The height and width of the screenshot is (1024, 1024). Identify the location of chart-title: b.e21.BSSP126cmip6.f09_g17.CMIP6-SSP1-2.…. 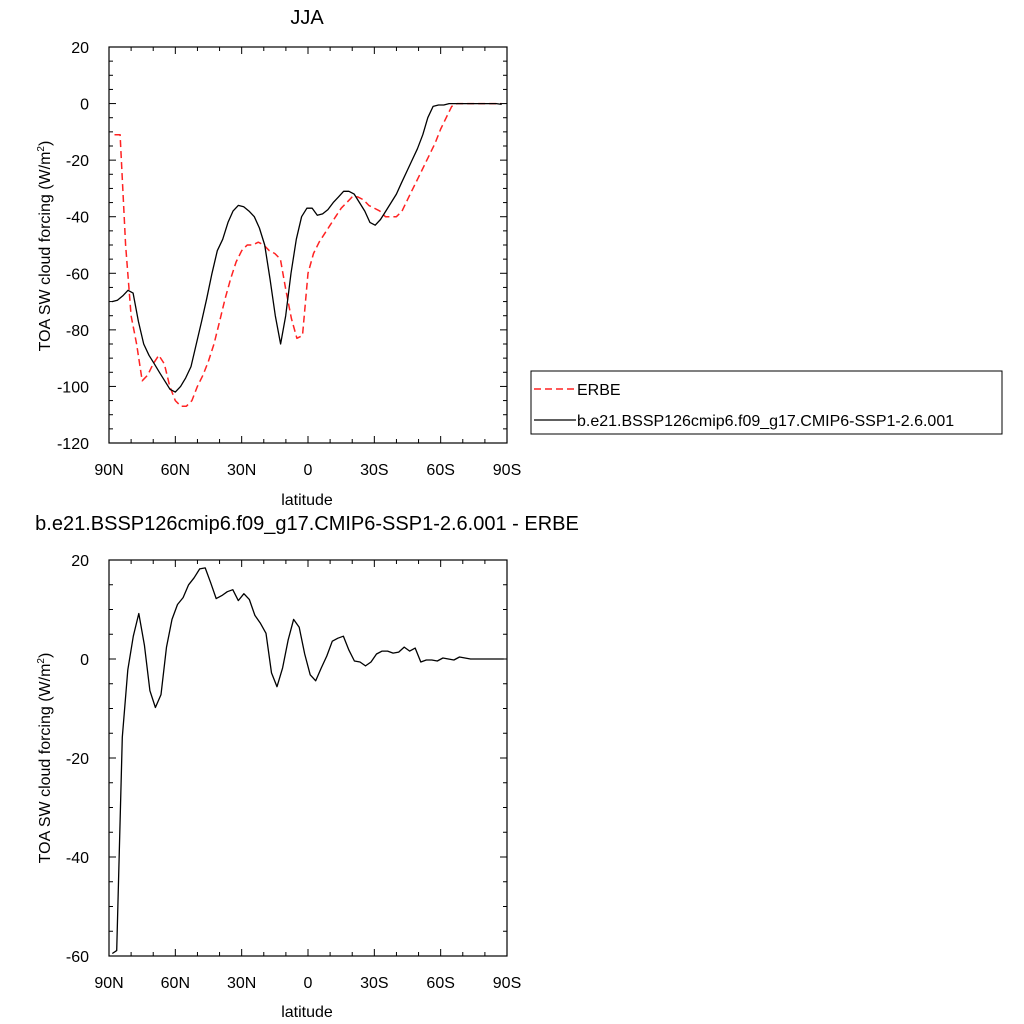
(307, 524).